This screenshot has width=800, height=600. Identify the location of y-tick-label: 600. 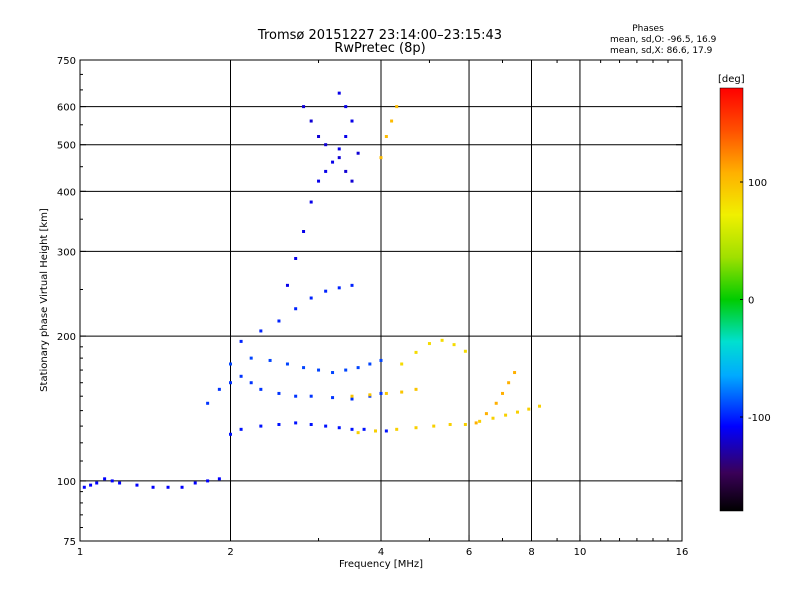
(66, 108).